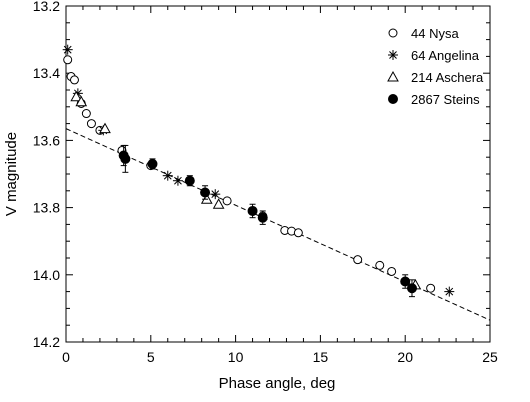  I want to click on x-tick-label: 20, so click(405, 357).